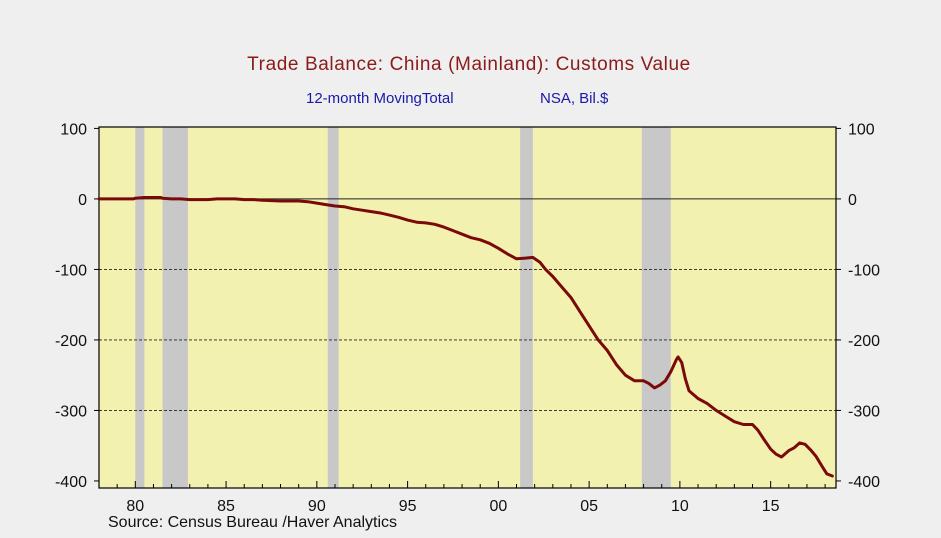 This screenshot has height=538, width=941. What do you see at coordinates (589, 506) in the screenshot?
I see `x-tick-label-5: 05` at bounding box center [589, 506].